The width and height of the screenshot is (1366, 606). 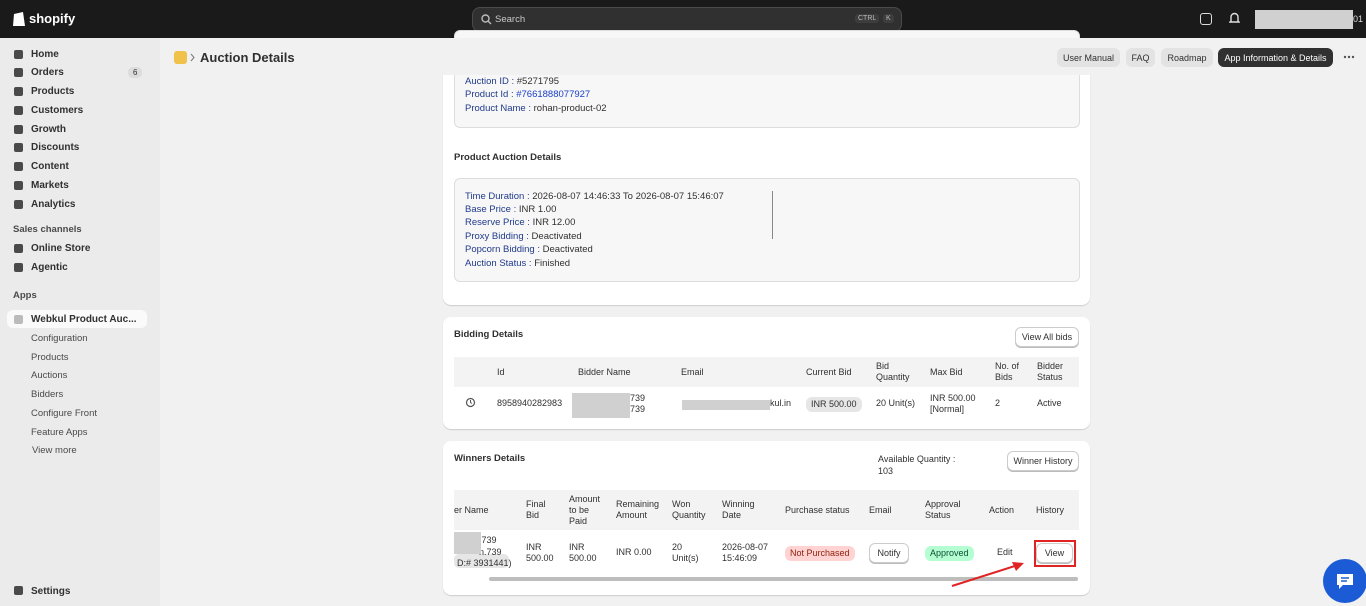 I want to click on app-link: Products, so click(x=50, y=357).